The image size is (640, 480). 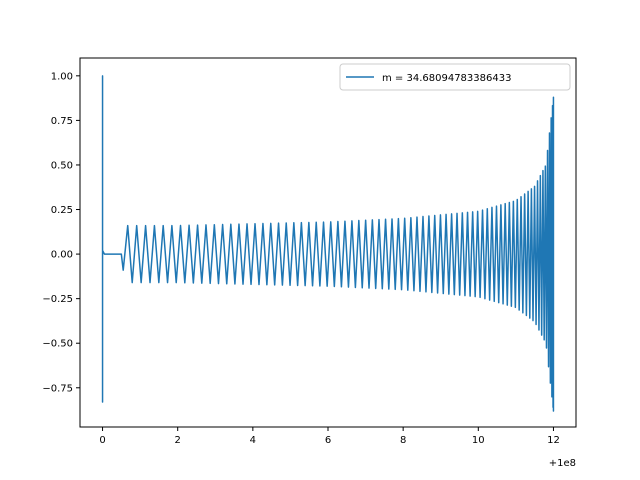 I want to click on y-tick-label: 0.50, so click(x=62, y=165).